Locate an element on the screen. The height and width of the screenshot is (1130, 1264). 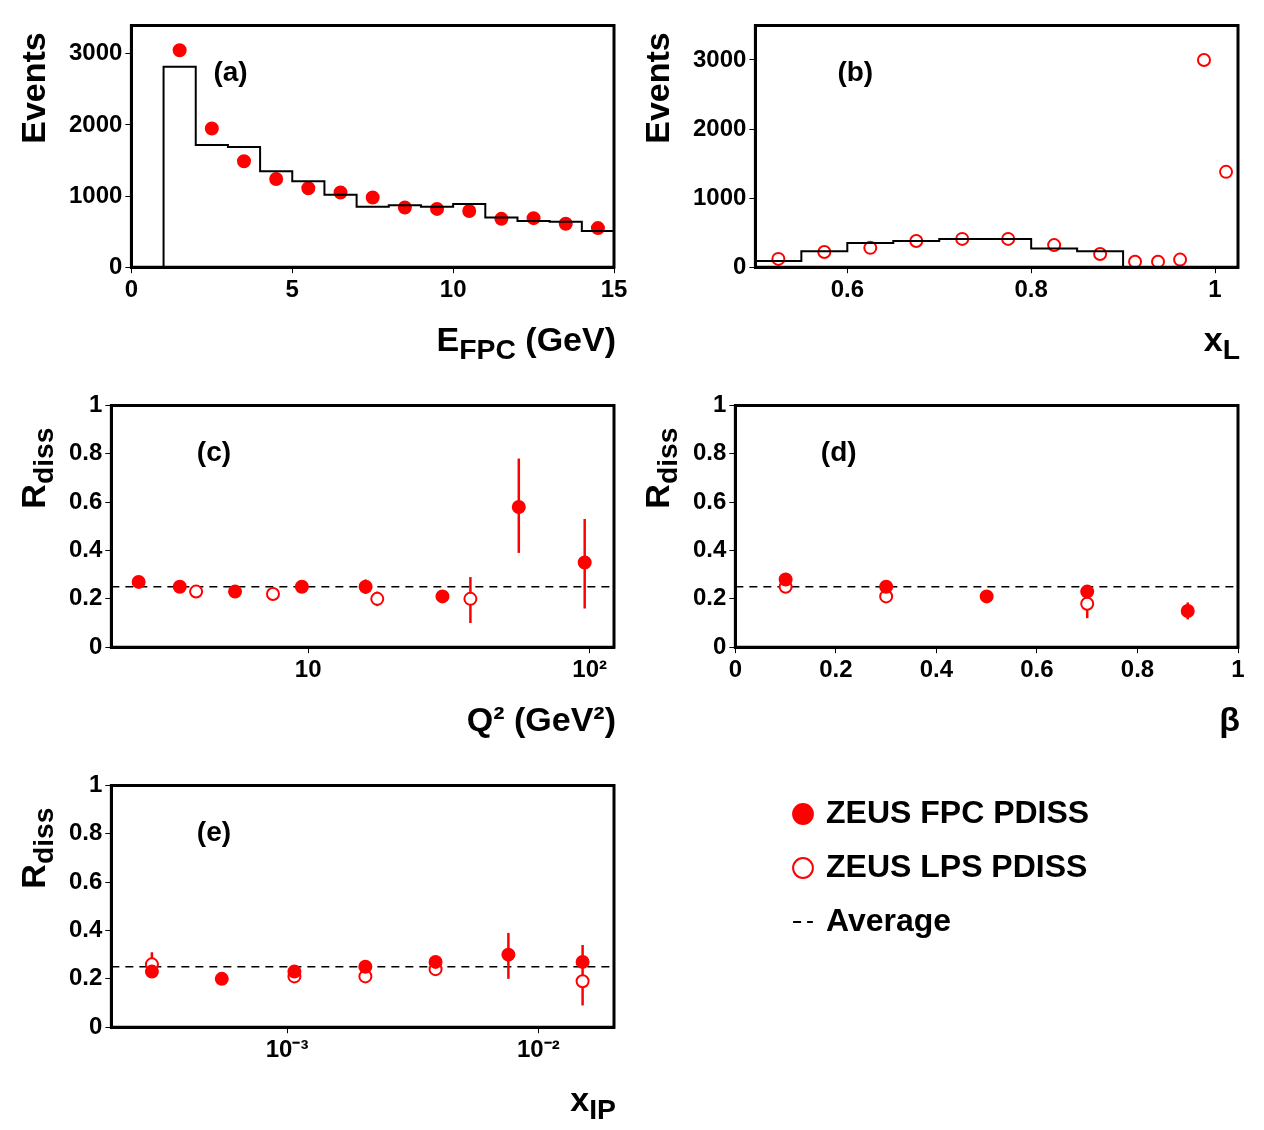
annotation: (c) is located at coordinates (214, 452).